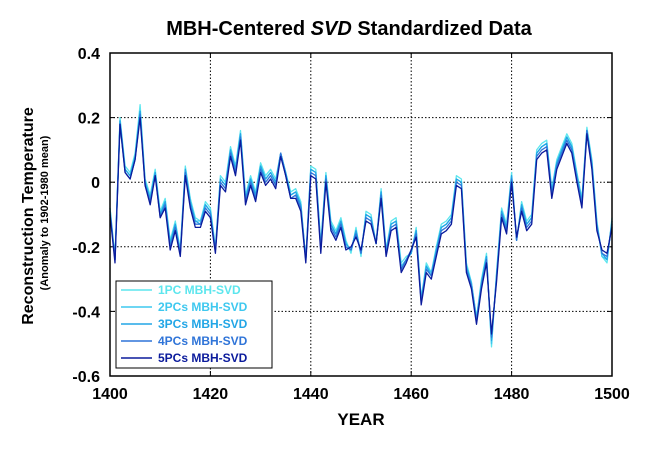  I want to click on y-tick-label: -0.4, so click(86, 312).